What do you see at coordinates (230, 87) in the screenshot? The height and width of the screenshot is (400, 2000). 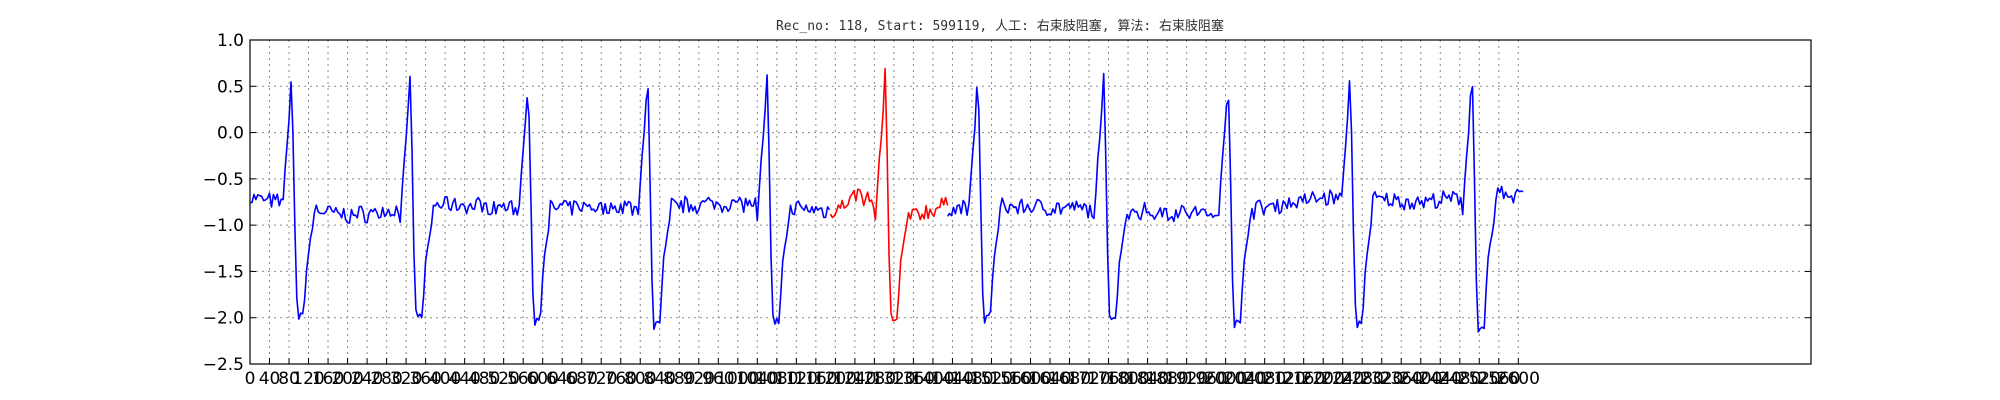 I see `y-tick-label: 0.5` at bounding box center [230, 87].